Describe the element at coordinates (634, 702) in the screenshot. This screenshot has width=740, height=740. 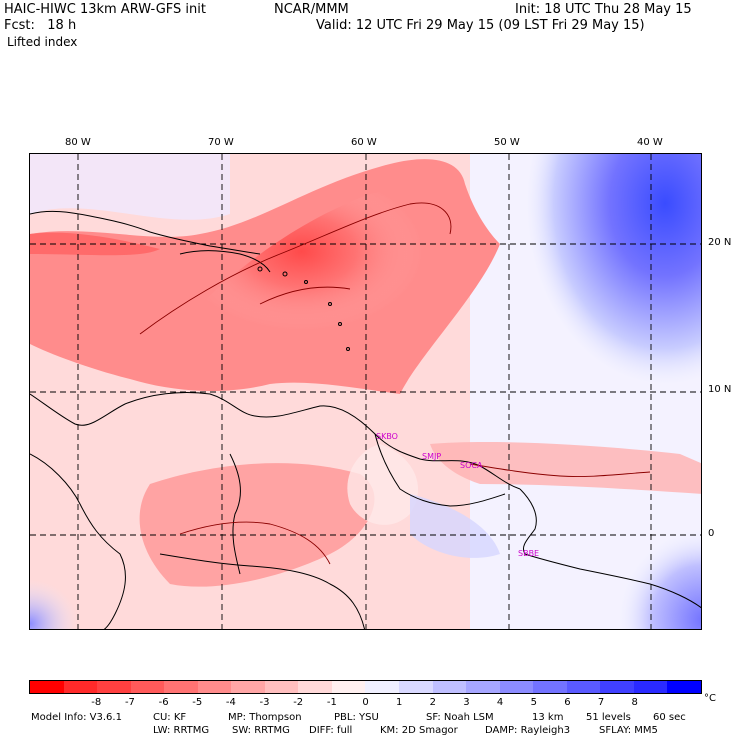
I see `colorbar-tick-label: 8` at that location.